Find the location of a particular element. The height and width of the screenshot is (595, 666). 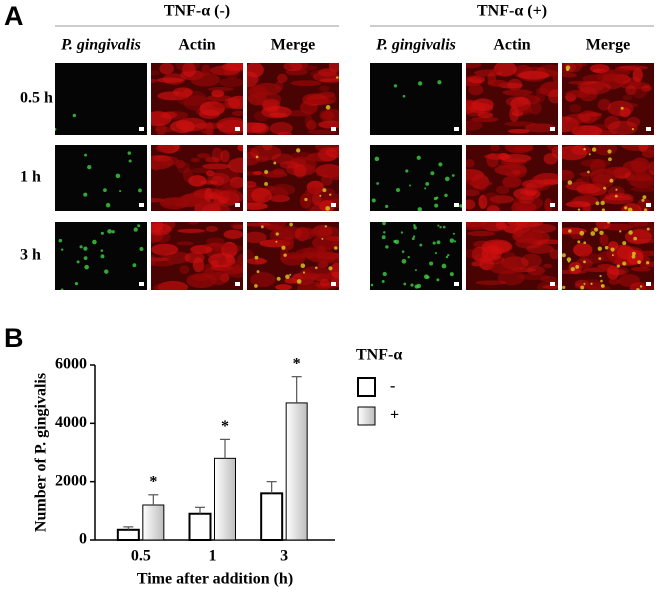

group-title: TNF-α (+) is located at coordinates (512, 11).